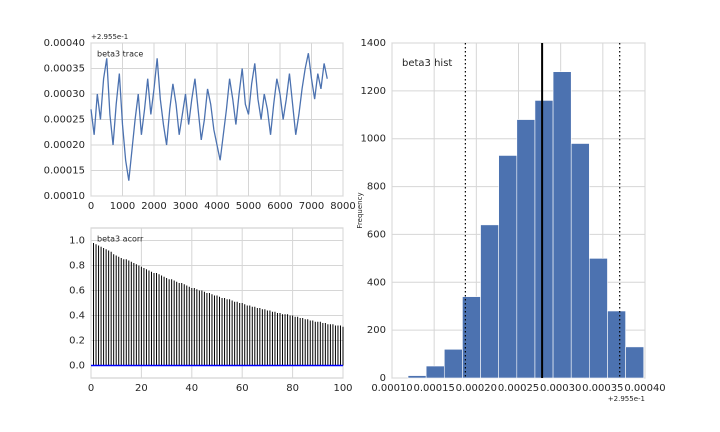 The image size is (720, 432). What do you see at coordinates (77, 366) in the screenshot?
I see `y-tick-label: 0.0` at bounding box center [77, 366].